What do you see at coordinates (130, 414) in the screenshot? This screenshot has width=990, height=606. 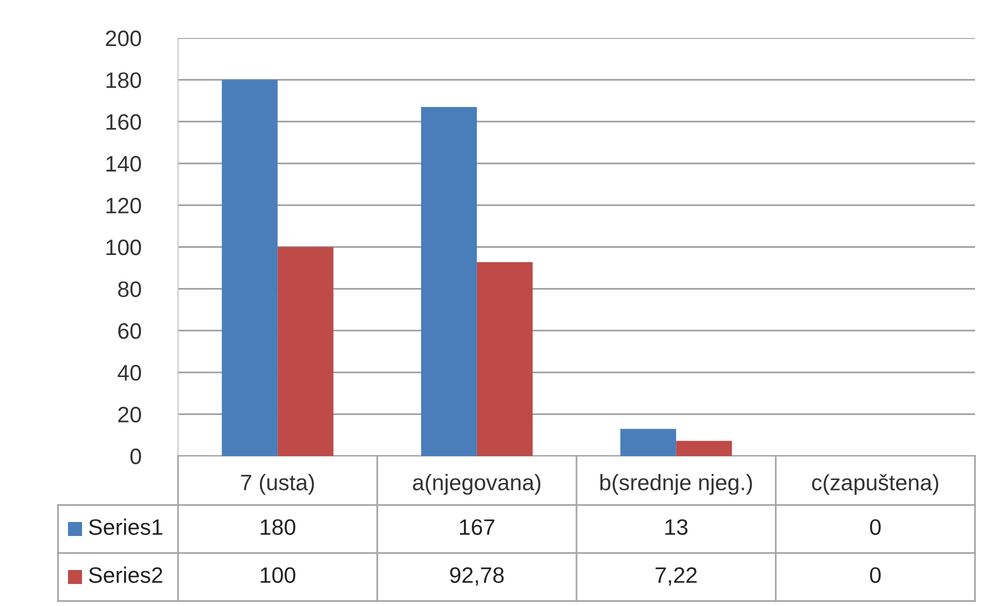 I see `y-tick-label: 20` at bounding box center [130, 414].